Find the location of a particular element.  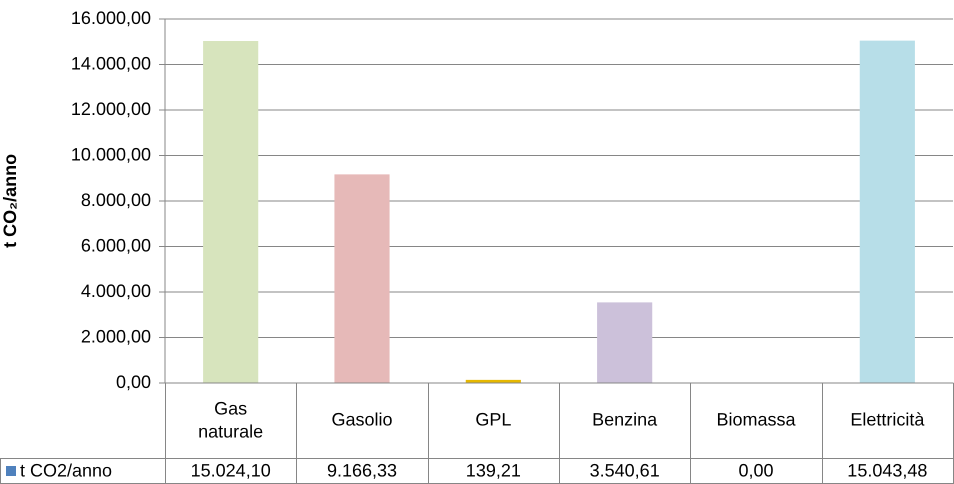

data-label: 139,21 is located at coordinates (493, 470).